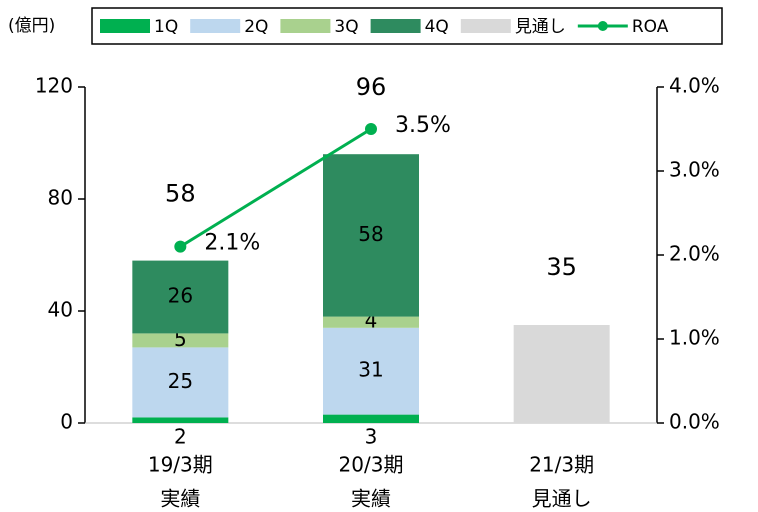 The height and width of the screenshot is (512, 758). Describe the element at coordinates (562, 499) in the screenshot. I see `x-tick-sublabel: 見通し` at that location.